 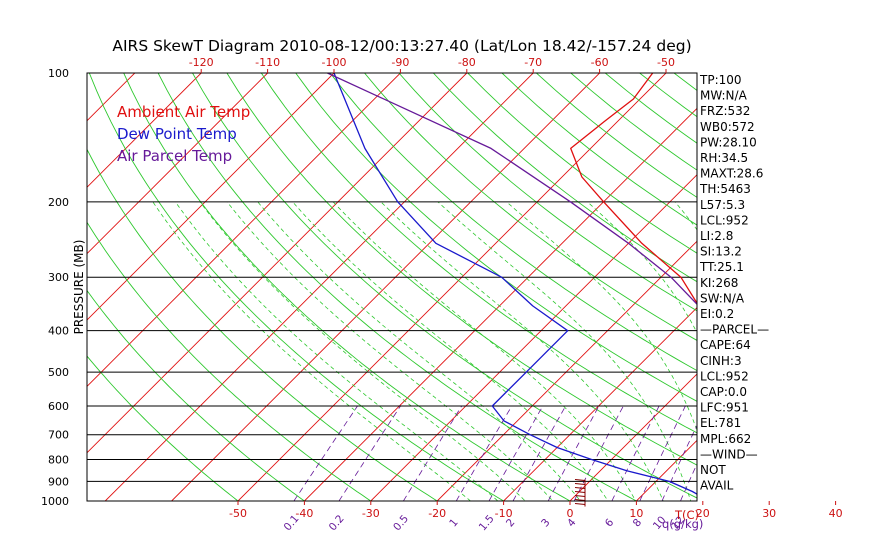 What do you see at coordinates (720, 423) in the screenshot?
I see `index-entry: EL:781` at bounding box center [720, 423].